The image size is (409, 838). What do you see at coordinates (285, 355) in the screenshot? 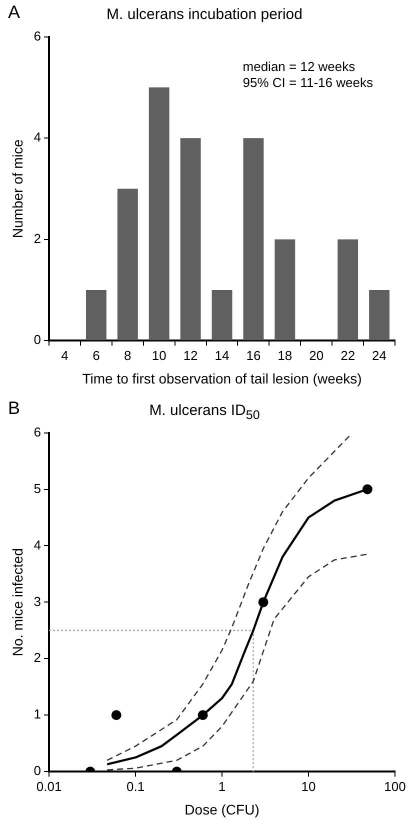
I see `x-tick-label: 18` at bounding box center [285, 355].